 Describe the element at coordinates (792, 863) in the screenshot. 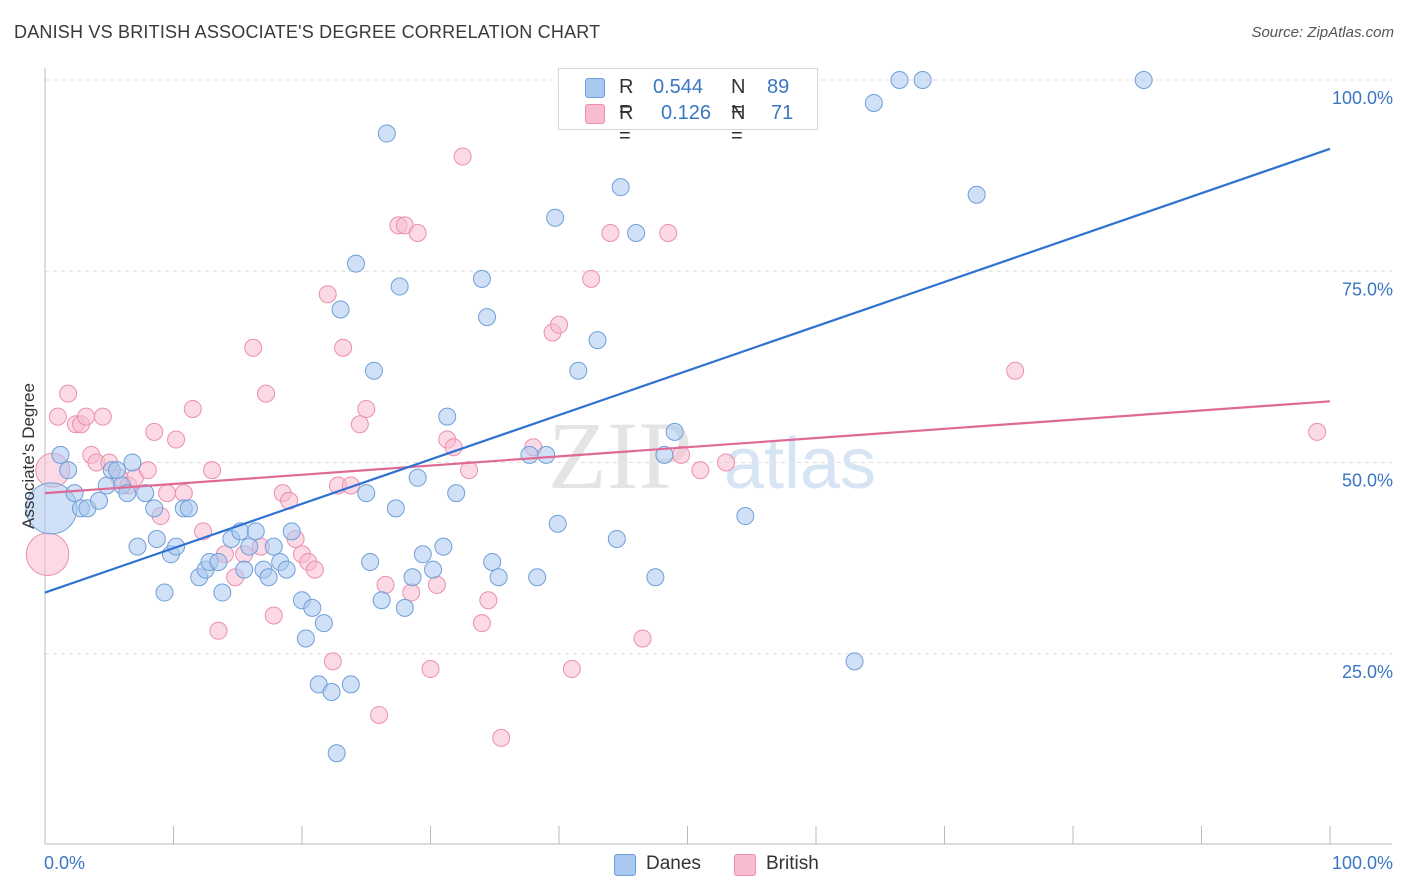

I see `british-legend-label: British` at that location.